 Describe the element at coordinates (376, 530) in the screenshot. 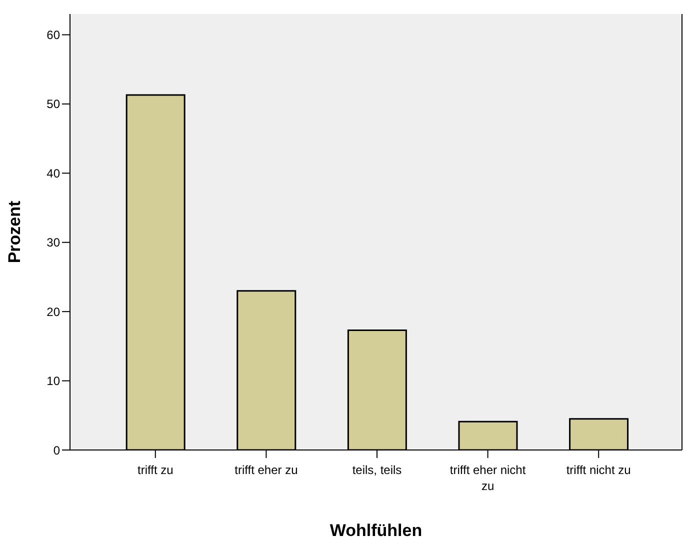

I see `x-axis-title: Wohlfühlen` at that location.